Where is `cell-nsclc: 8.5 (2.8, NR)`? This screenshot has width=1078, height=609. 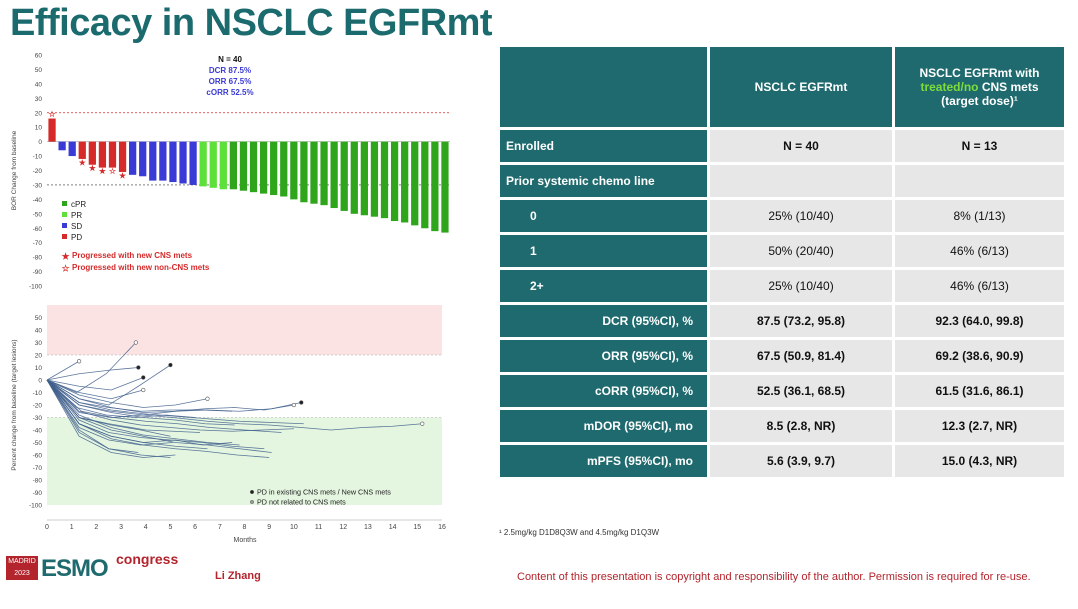
cell-nsclc: 8.5 (2.8, NR) is located at coordinates (801, 426).